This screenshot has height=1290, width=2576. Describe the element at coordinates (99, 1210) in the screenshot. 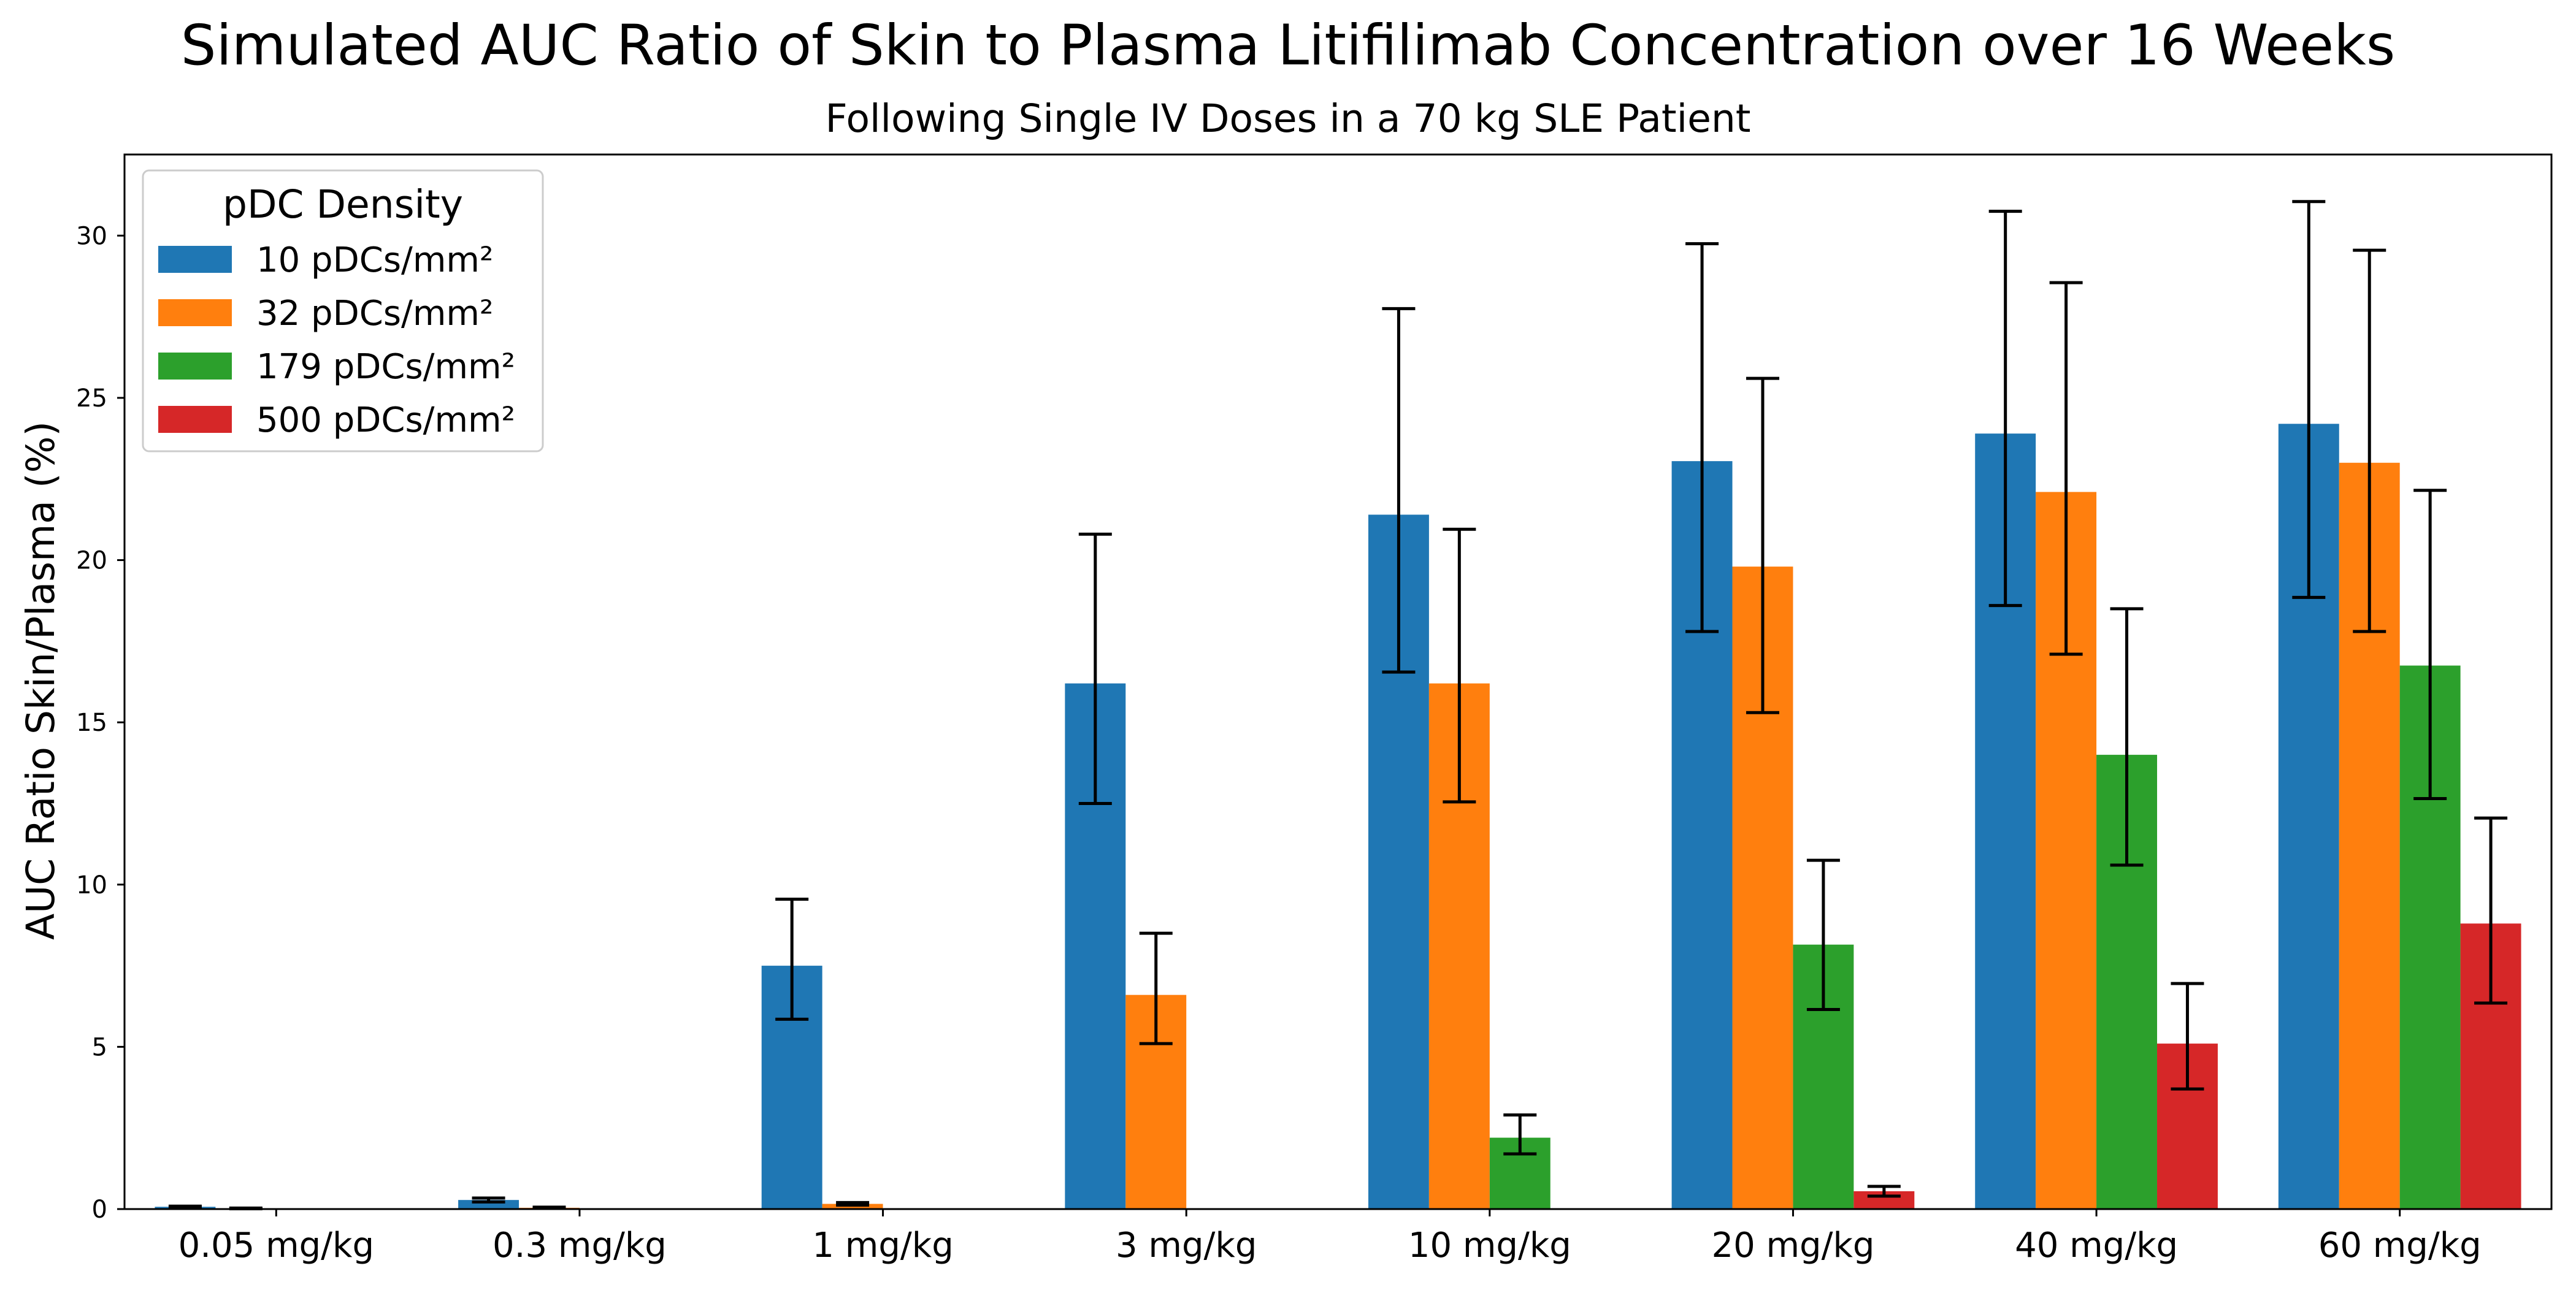

I see `y-tick-label: 0` at that location.